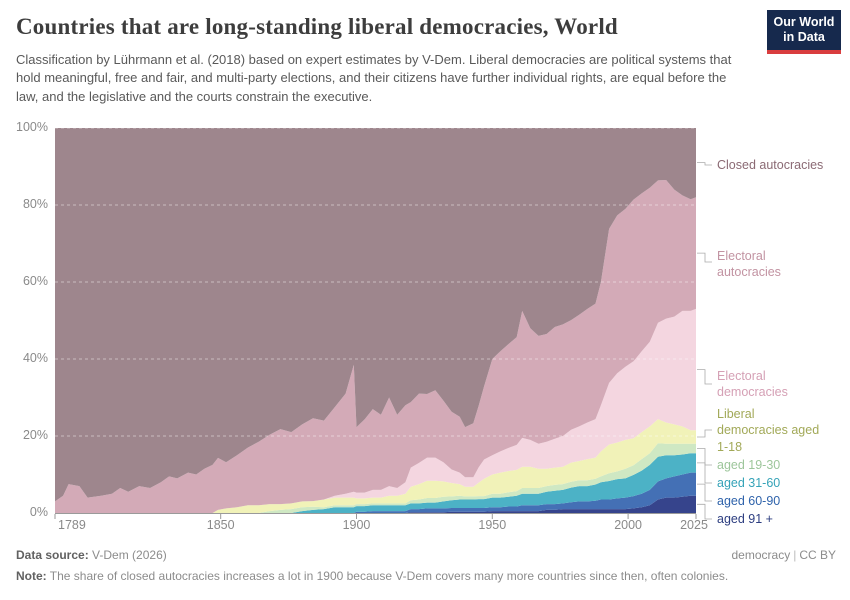 This screenshot has width=850, height=600. I want to click on x-tick-label-2000: 2000, so click(628, 525).